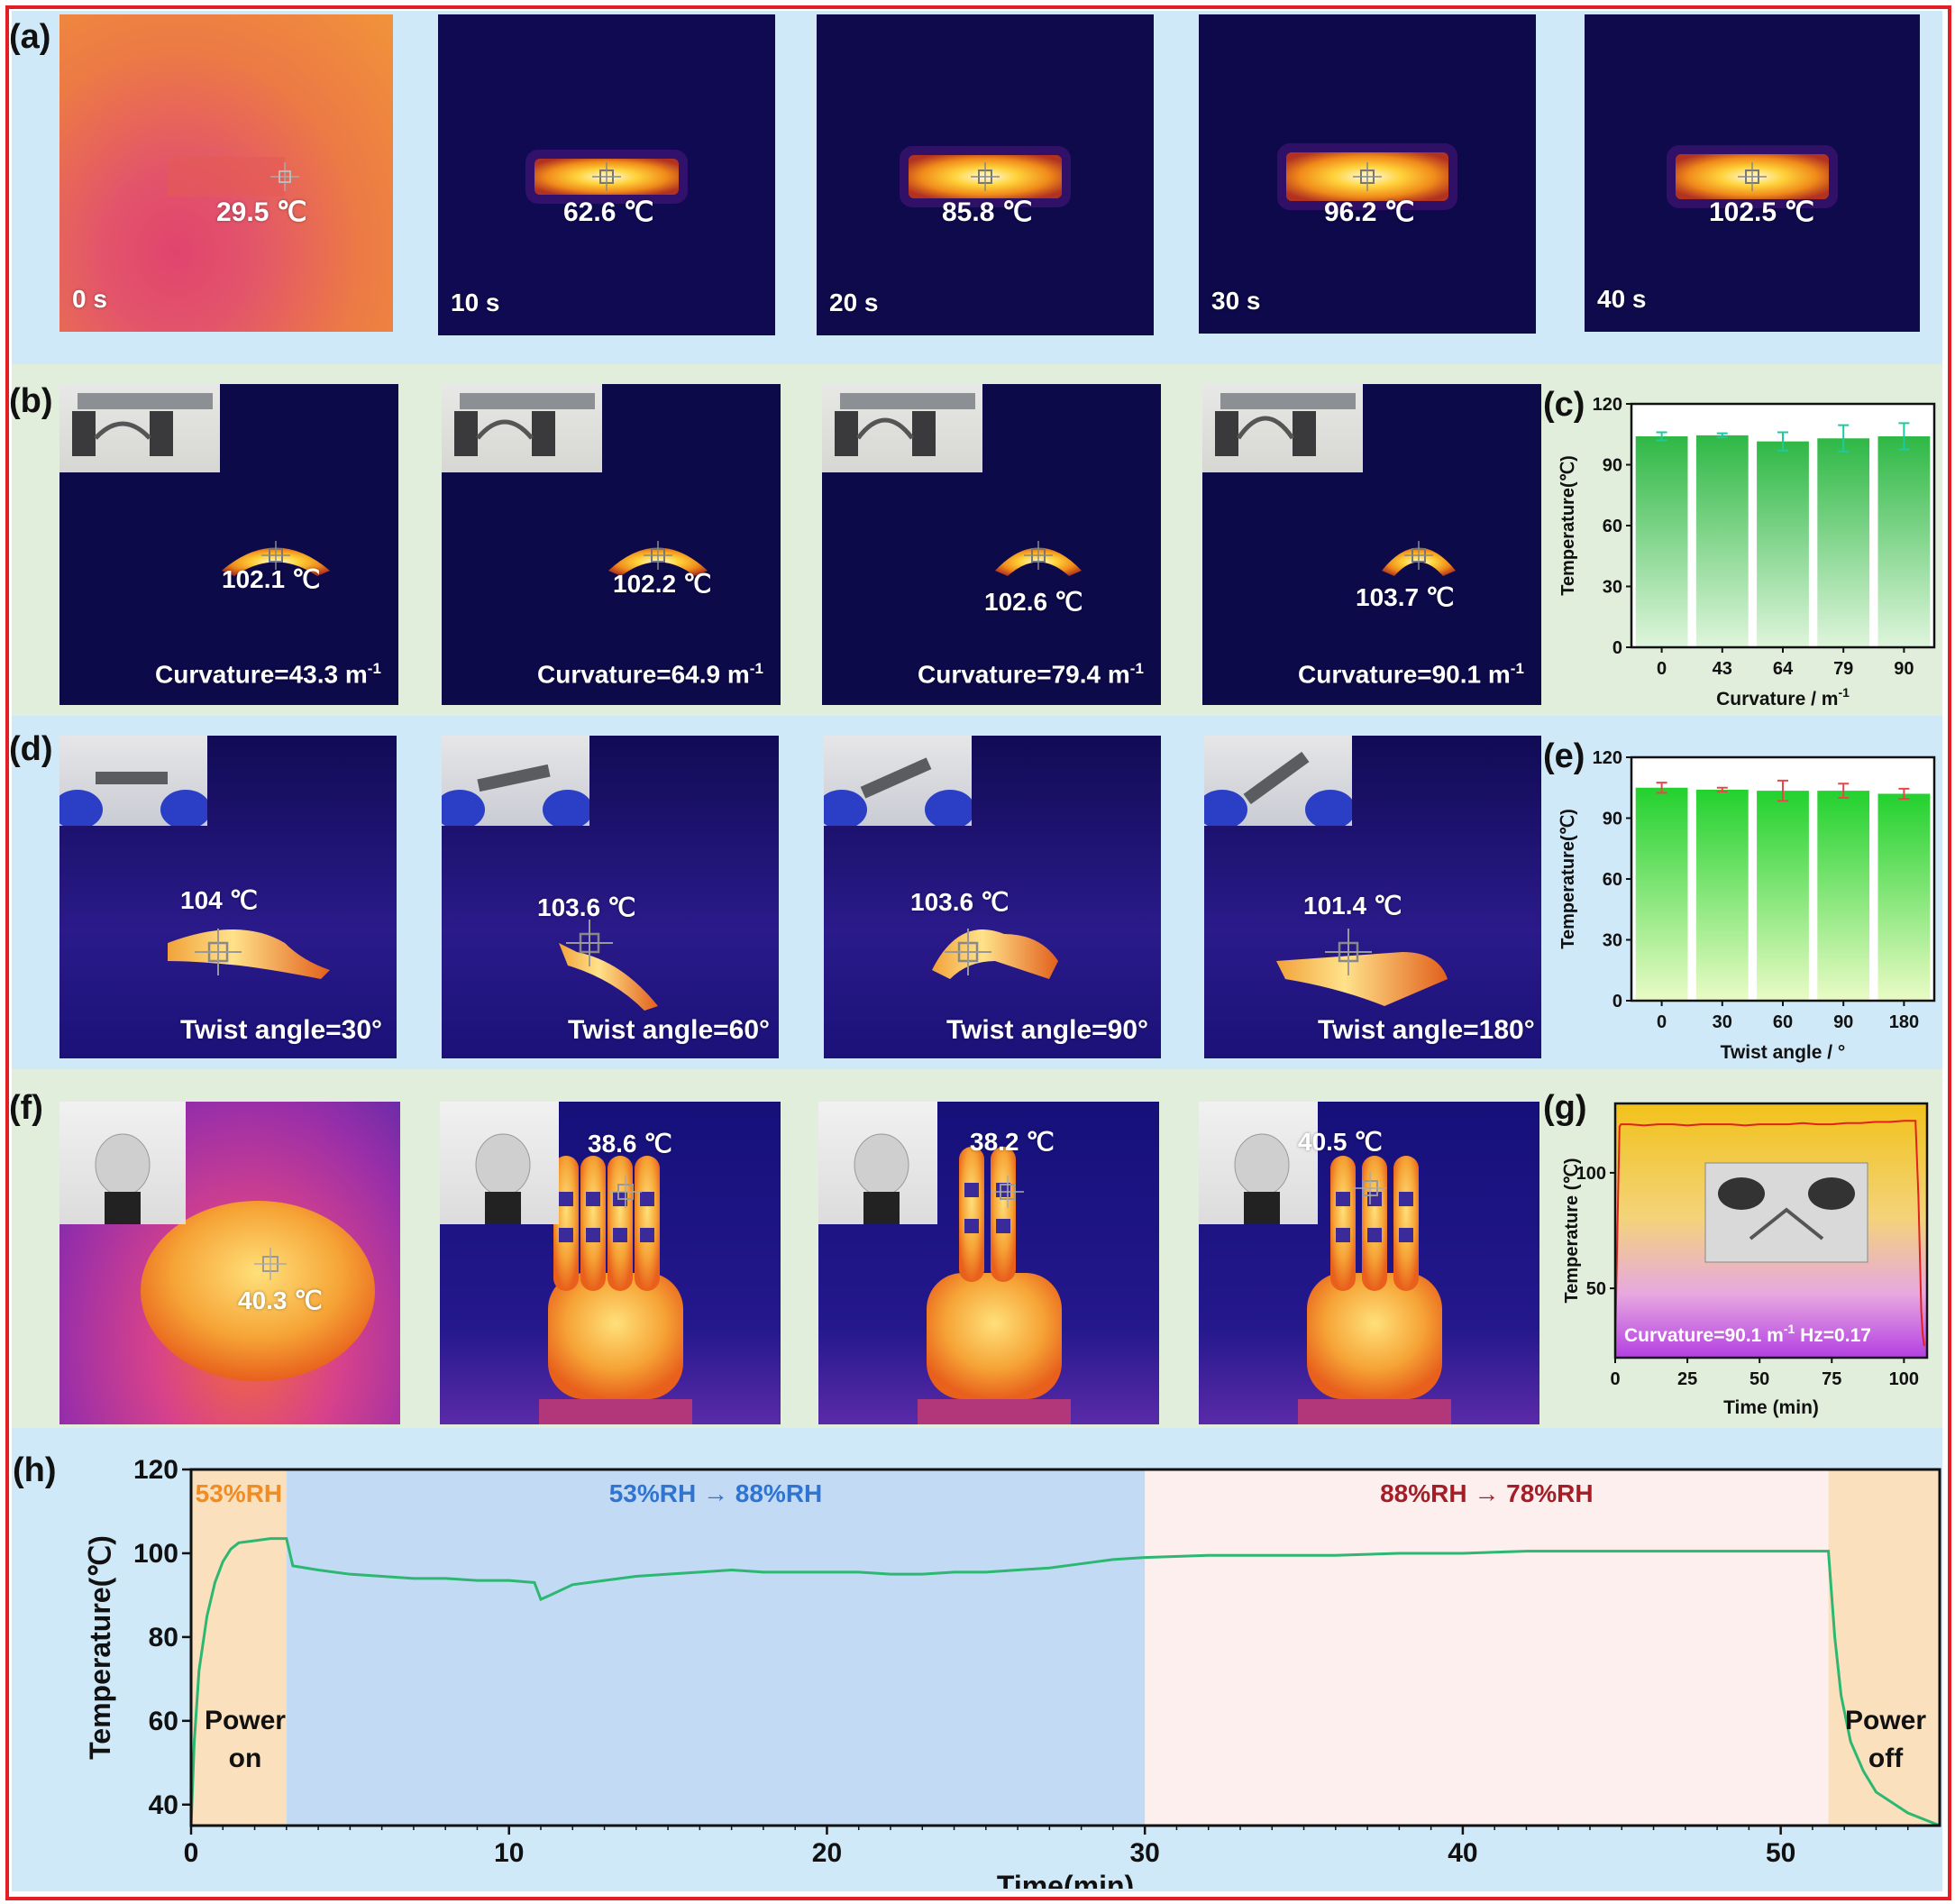  What do you see at coordinates (229, 1263) in the screenshot?
I see `thermal-image-f-0: 40.3 ℃` at bounding box center [229, 1263].